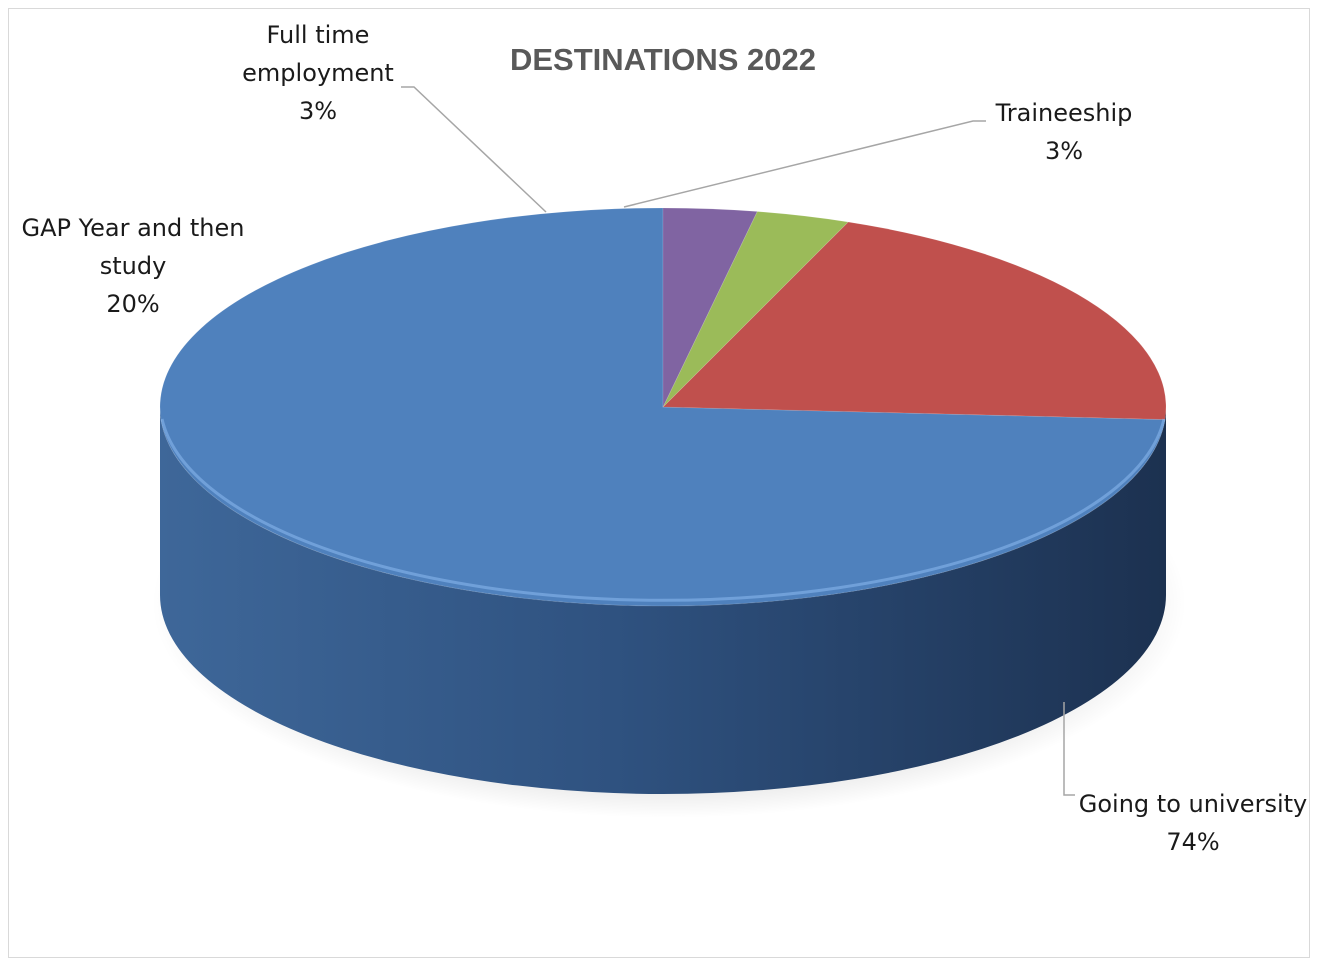 This screenshot has width=1320, height=958. What do you see at coordinates (914, 320) in the screenshot?
I see `pie-slice-gap-year-and-then-study` at bounding box center [914, 320].